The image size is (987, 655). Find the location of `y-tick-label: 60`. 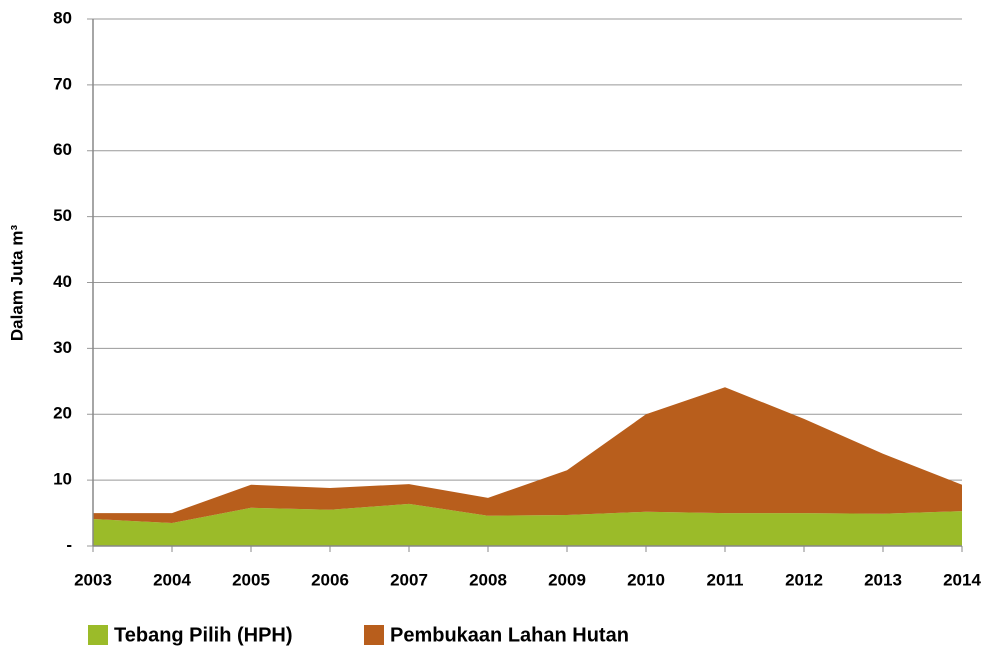

y-tick-label: 60 is located at coordinates (62, 149).